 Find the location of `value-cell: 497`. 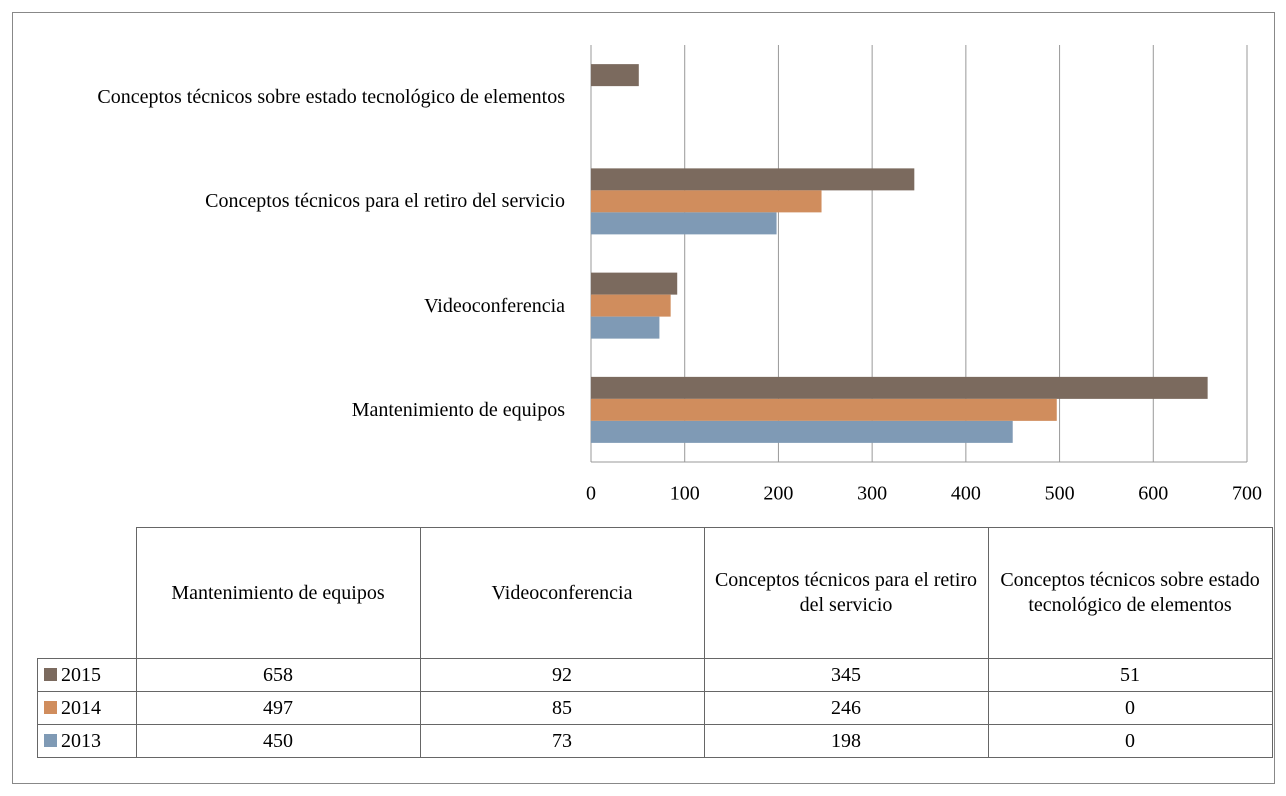

value-cell: 497 is located at coordinates (278, 708).